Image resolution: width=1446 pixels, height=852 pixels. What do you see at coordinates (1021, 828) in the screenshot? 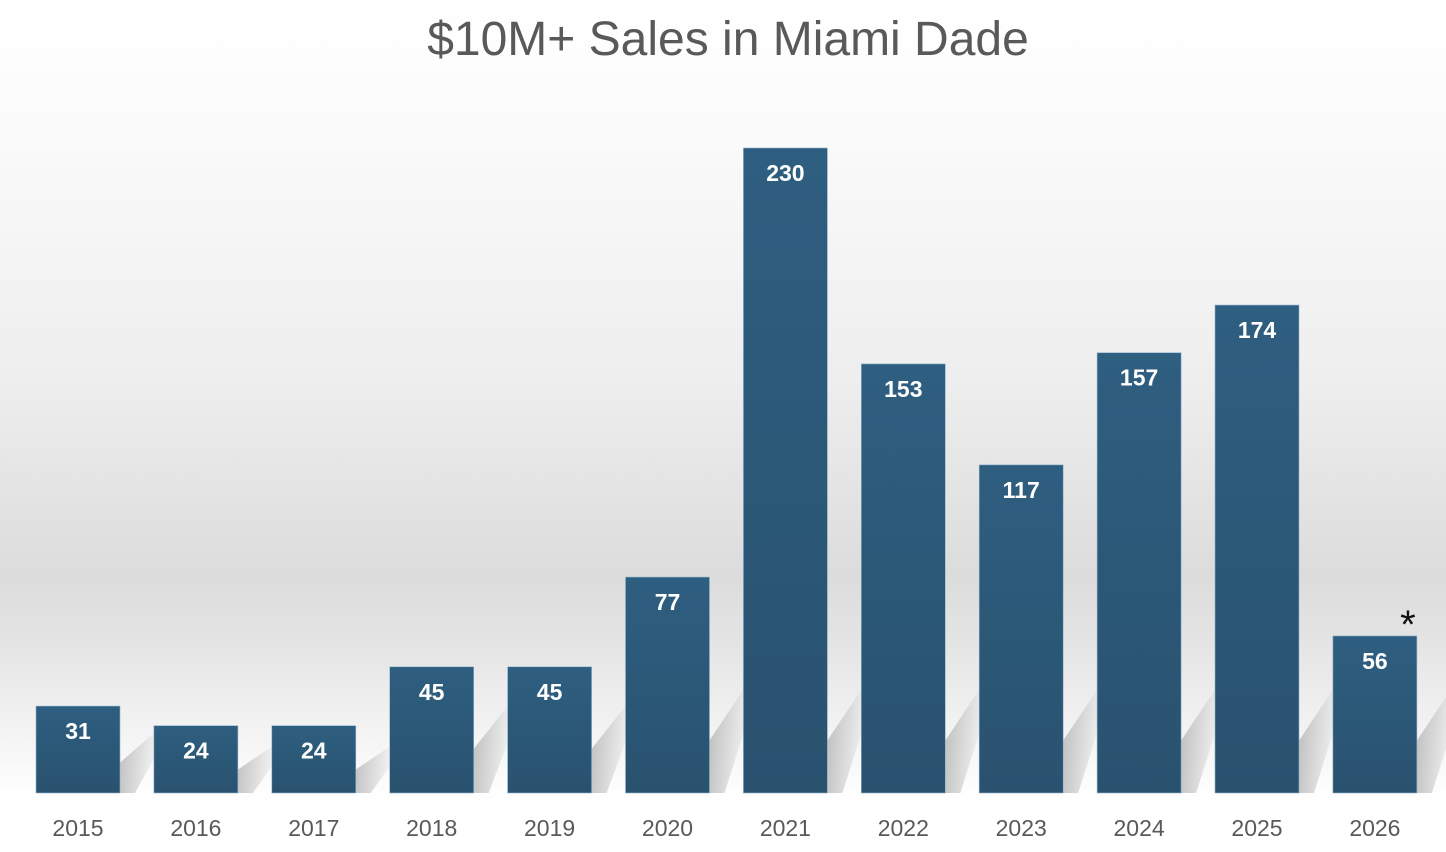
I see `x-tick-2023: 2023` at bounding box center [1021, 828].